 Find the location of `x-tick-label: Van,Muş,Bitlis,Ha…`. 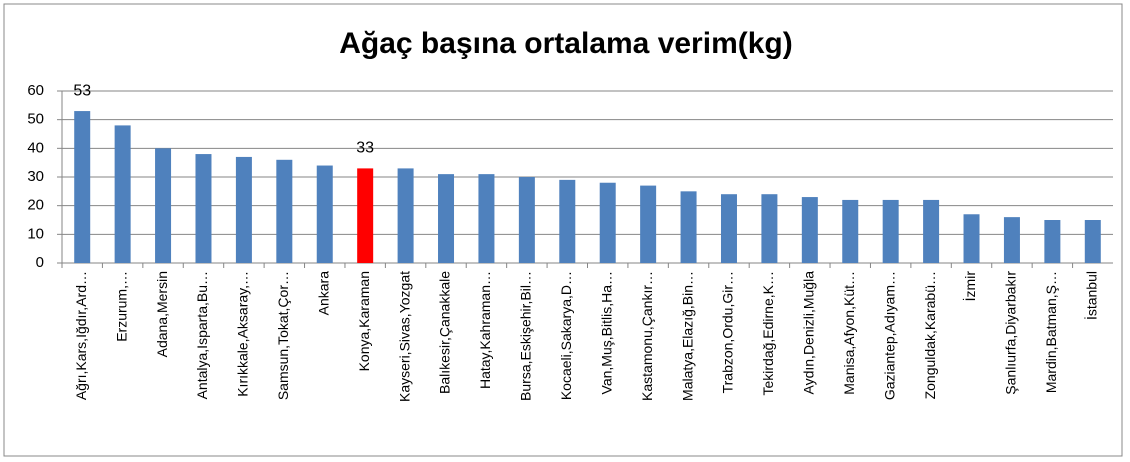

x-tick-label: Van,Muş,Bitlis,Ha… is located at coordinates (606, 332).